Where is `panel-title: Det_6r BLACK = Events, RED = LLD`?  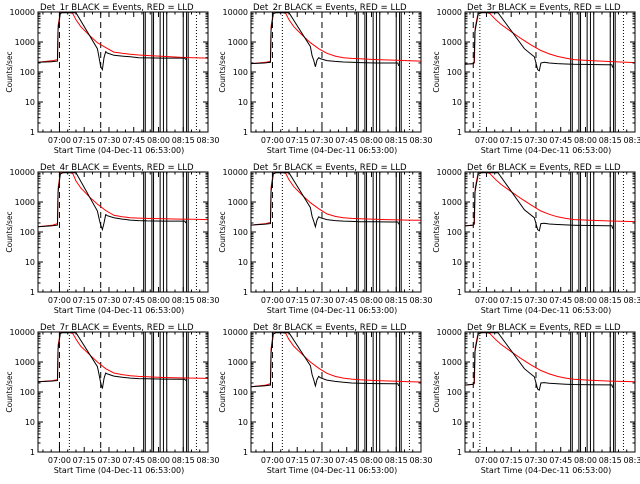
panel-title: Det_6r BLACK = Events, RED = LLD is located at coordinates (544, 168).